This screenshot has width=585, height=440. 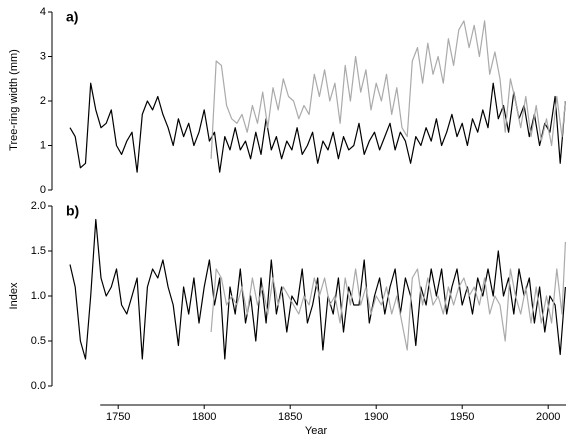 What do you see at coordinates (43, 145) in the screenshot?
I see `y-tick-label: 1` at bounding box center [43, 145].